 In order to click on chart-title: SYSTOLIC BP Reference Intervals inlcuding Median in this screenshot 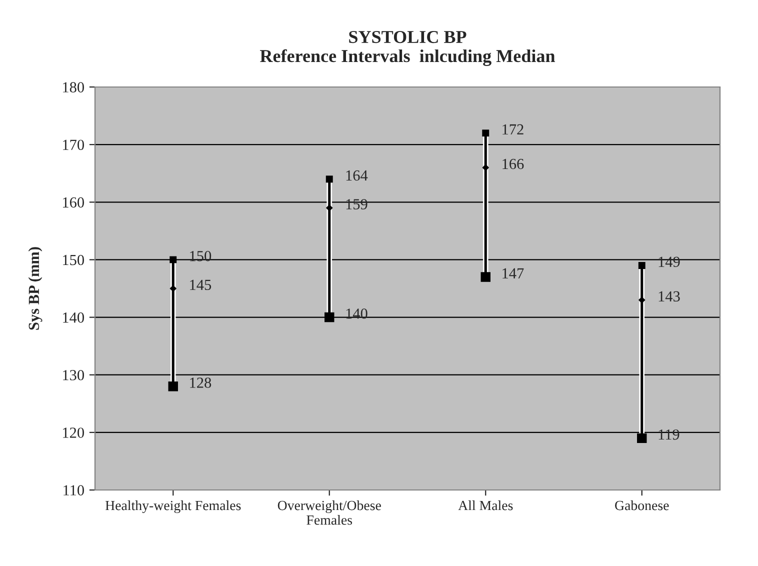, I will do `click(408, 48)`.